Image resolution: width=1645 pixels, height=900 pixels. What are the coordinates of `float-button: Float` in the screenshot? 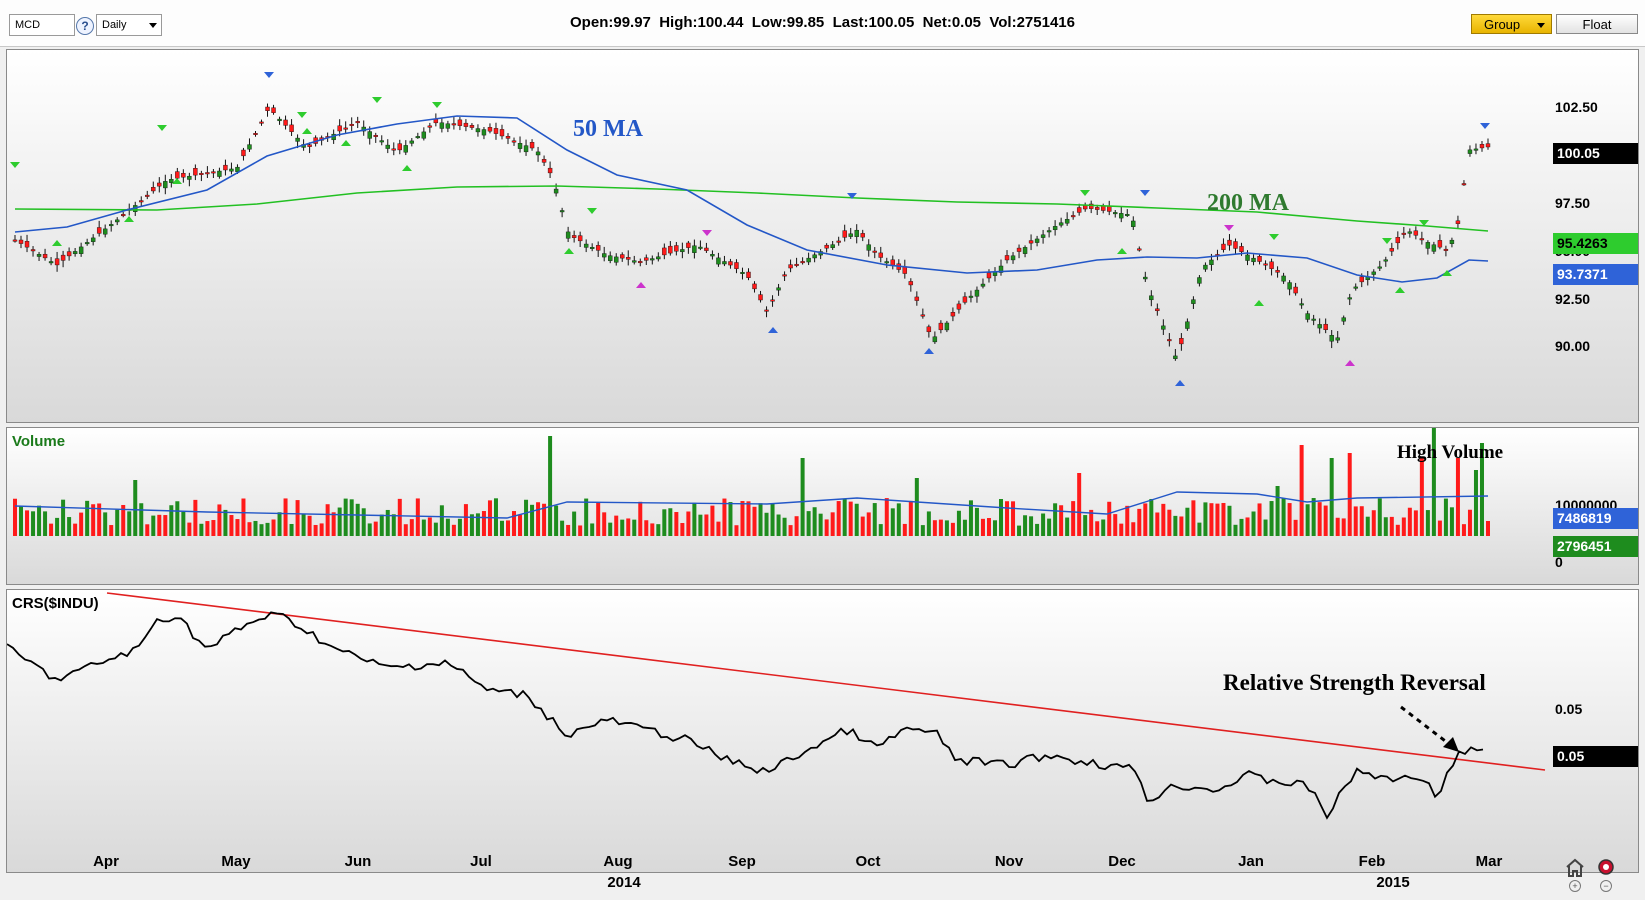 It's located at (1597, 24).